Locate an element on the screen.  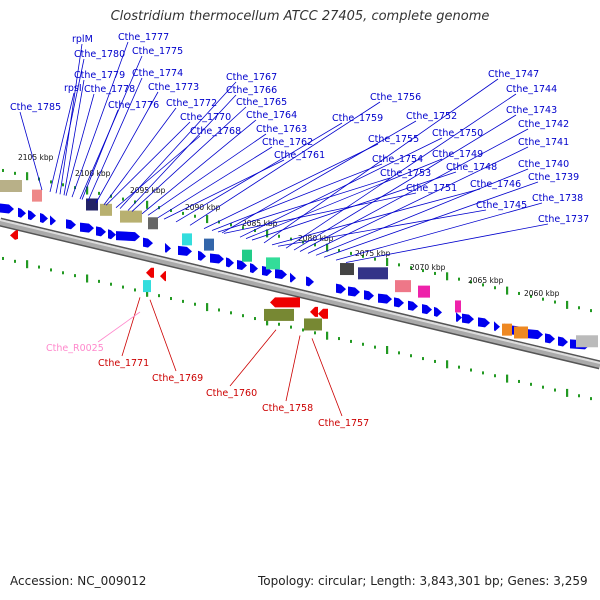
forward-gene-label: Cthe_1739 is located at coordinates (553, 177).